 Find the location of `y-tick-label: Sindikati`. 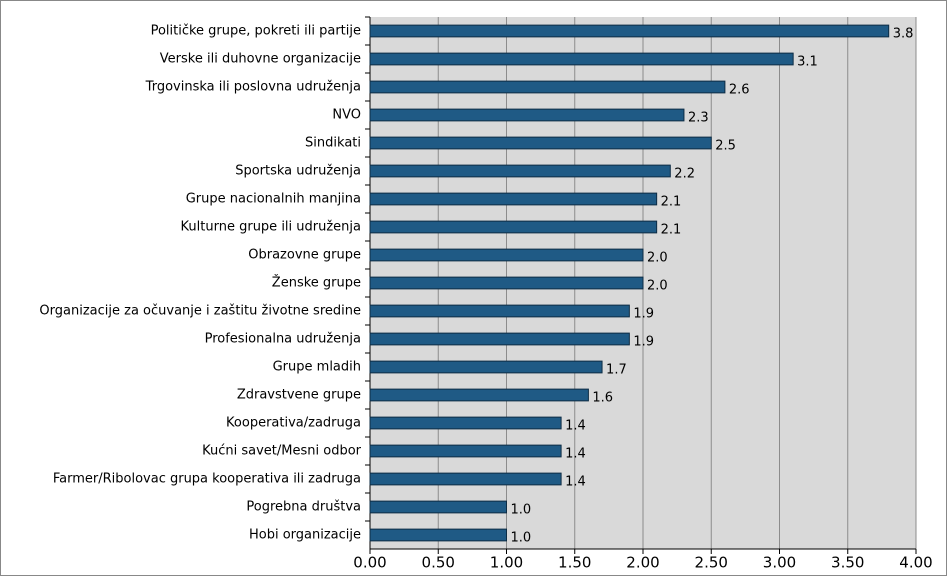

y-tick-label: Sindikati is located at coordinates (333, 143).